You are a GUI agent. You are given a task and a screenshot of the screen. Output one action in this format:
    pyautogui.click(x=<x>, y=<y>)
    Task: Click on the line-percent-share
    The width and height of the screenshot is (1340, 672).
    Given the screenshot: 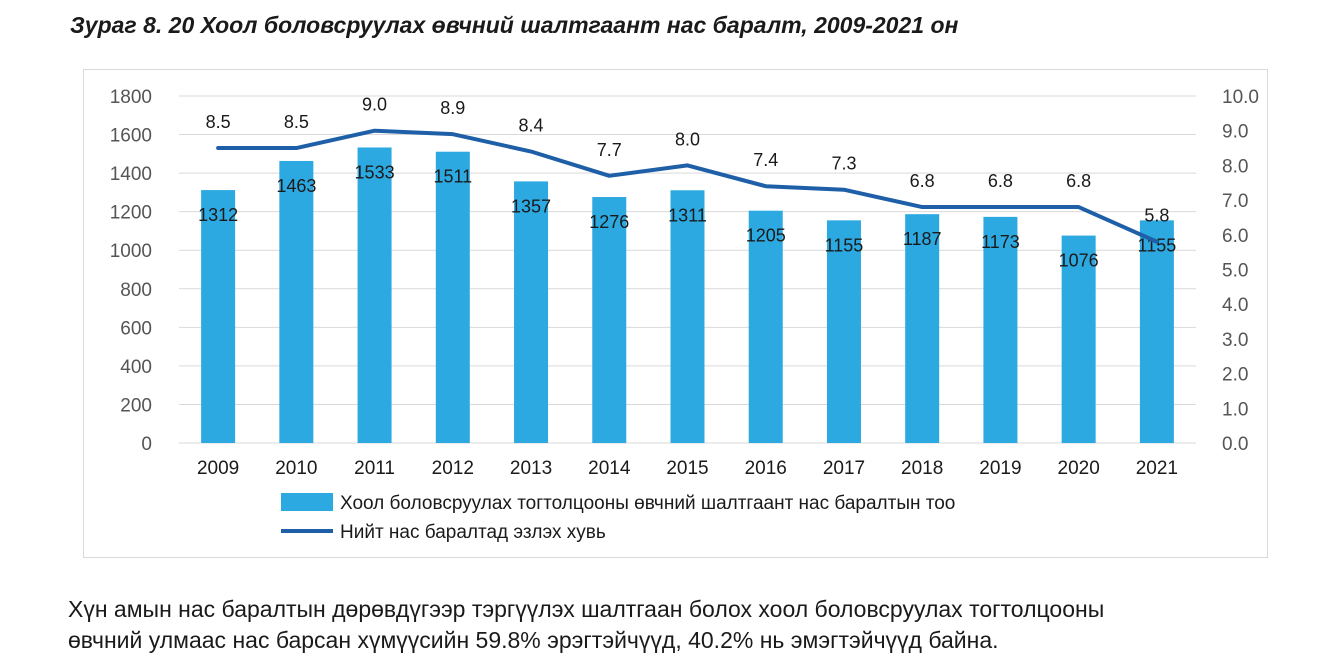 What is the action you would take?
    pyautogui.click(x=687, y=186)
    